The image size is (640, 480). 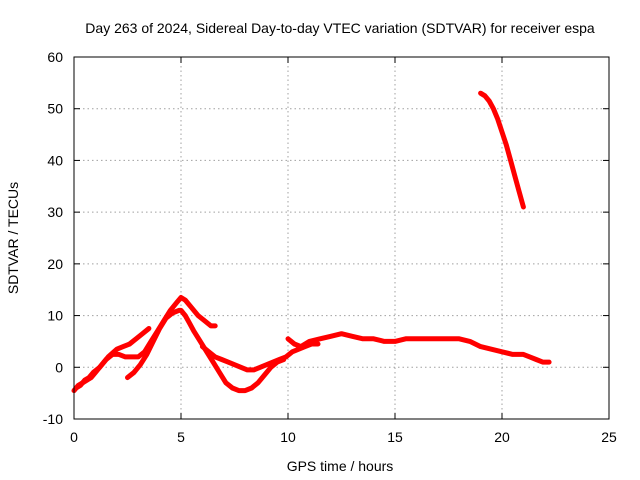 What do you see at coordinates (59, 367) in the screenshot?
I see `y-tick-label: 0` at bounding box center [59, 367].